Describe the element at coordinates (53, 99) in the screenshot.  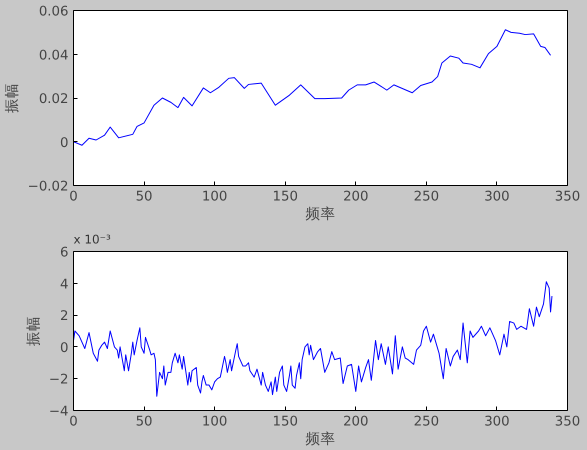
I see `y-tick-label: 0.02` at that location.